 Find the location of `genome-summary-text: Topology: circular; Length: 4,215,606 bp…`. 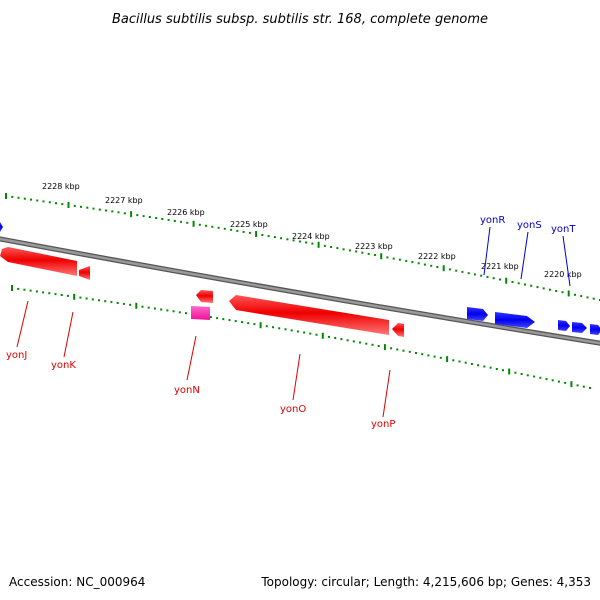

genome-summary-text: Topology: circular; Length: 4,215,606 bp… is located at coordinates (425, 582).